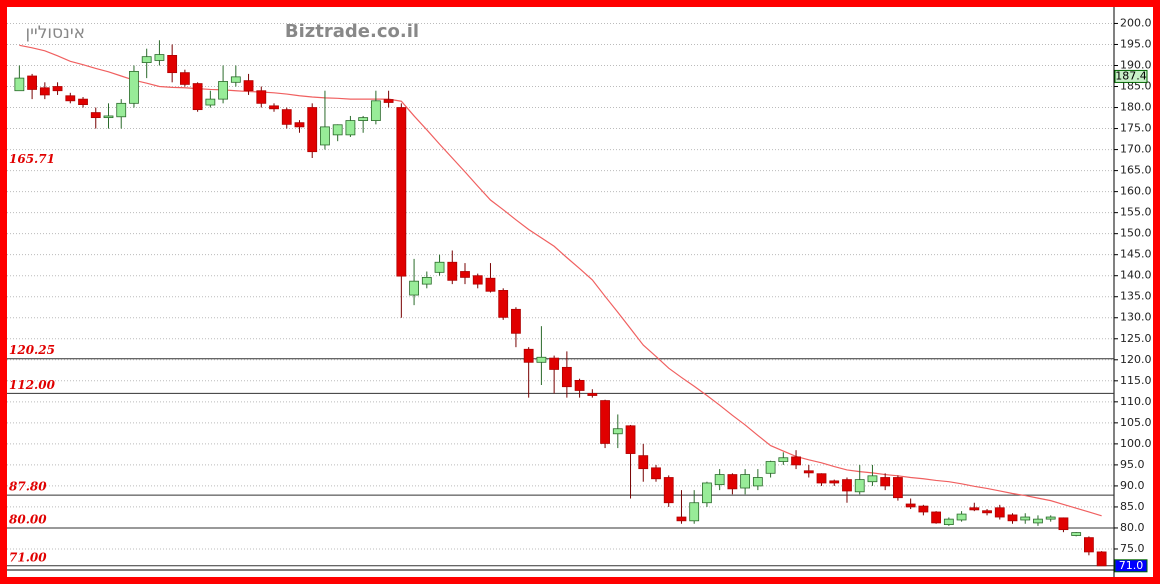  Describe the element at coordinates (1136, 401) in the screenshot. I see `y-tick-label: 110.0` at that location.